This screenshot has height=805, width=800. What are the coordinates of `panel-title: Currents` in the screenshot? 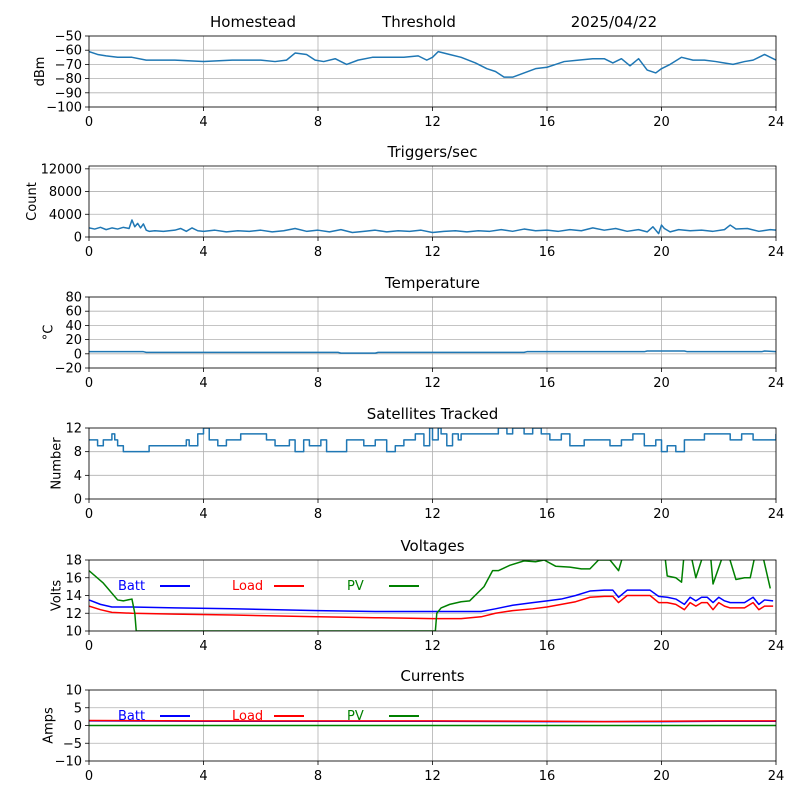 It's located at (432, 676).